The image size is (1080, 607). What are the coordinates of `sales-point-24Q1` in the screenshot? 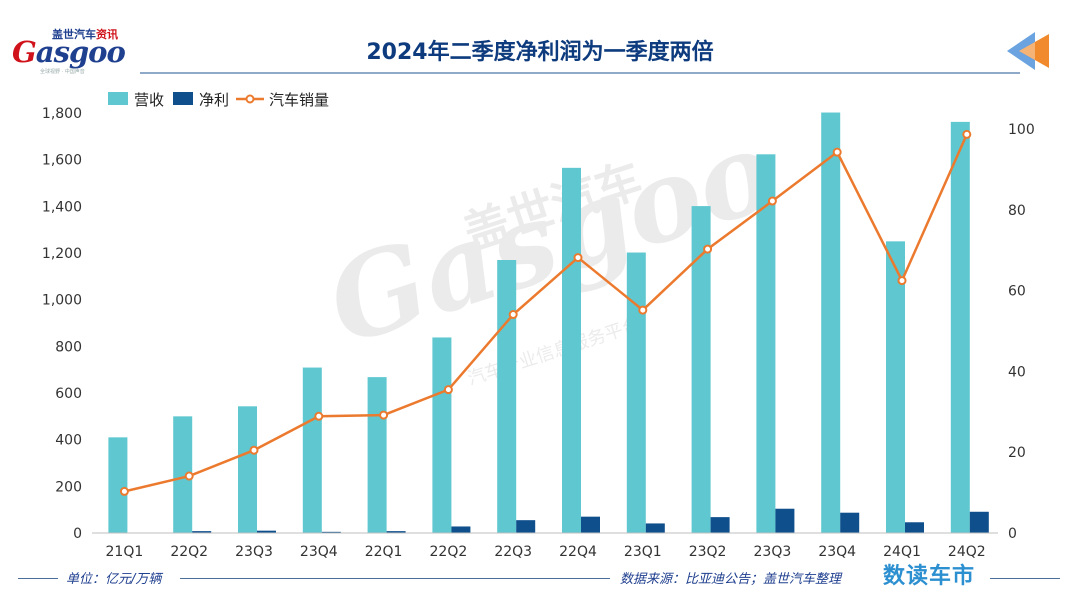 It's located at (902, 281).